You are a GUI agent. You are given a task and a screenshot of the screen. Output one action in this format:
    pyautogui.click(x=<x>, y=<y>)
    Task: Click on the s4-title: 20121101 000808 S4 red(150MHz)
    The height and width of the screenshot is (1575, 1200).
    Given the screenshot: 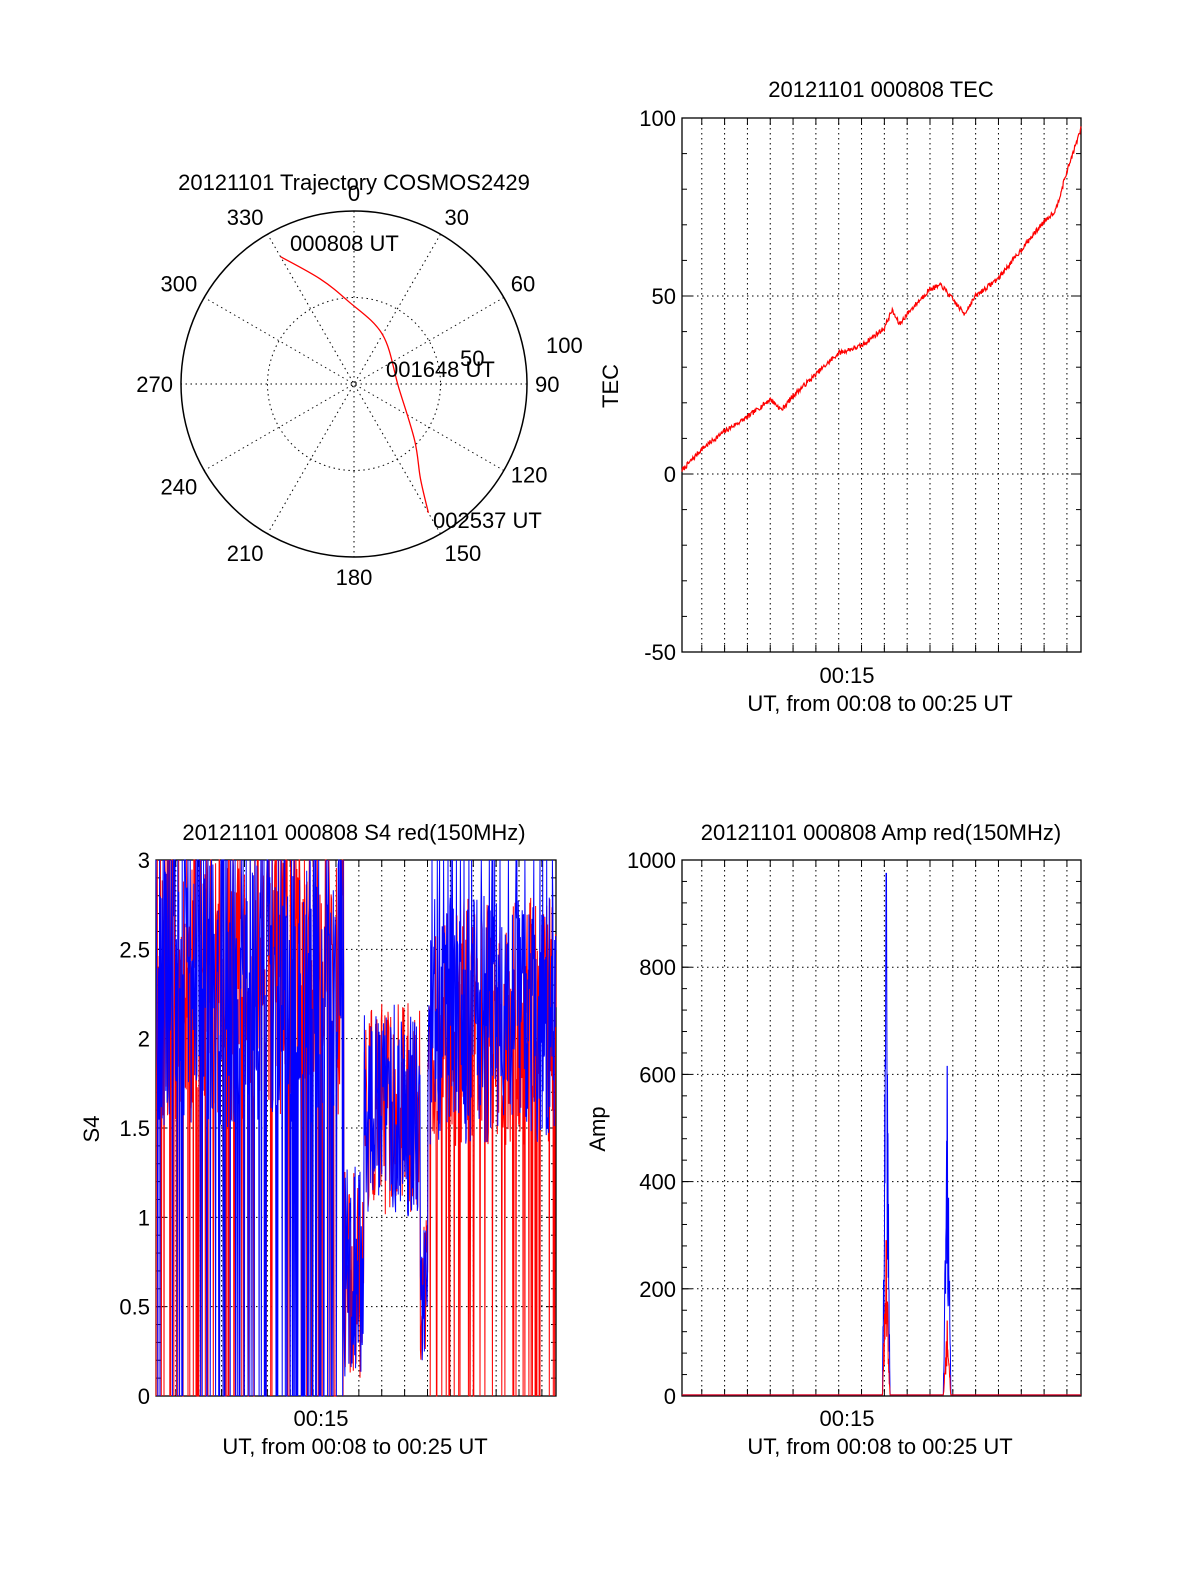 What is the action you would take?
    pyautogui.click(x=353, y=832)
    